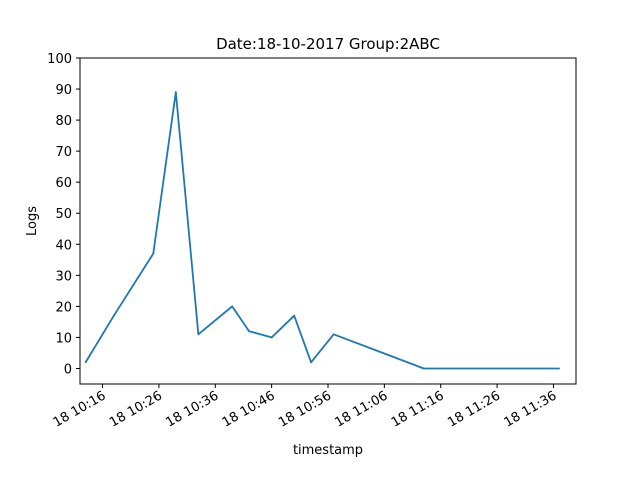  I want to click on y-tick-label: 40, so click(63, 245).